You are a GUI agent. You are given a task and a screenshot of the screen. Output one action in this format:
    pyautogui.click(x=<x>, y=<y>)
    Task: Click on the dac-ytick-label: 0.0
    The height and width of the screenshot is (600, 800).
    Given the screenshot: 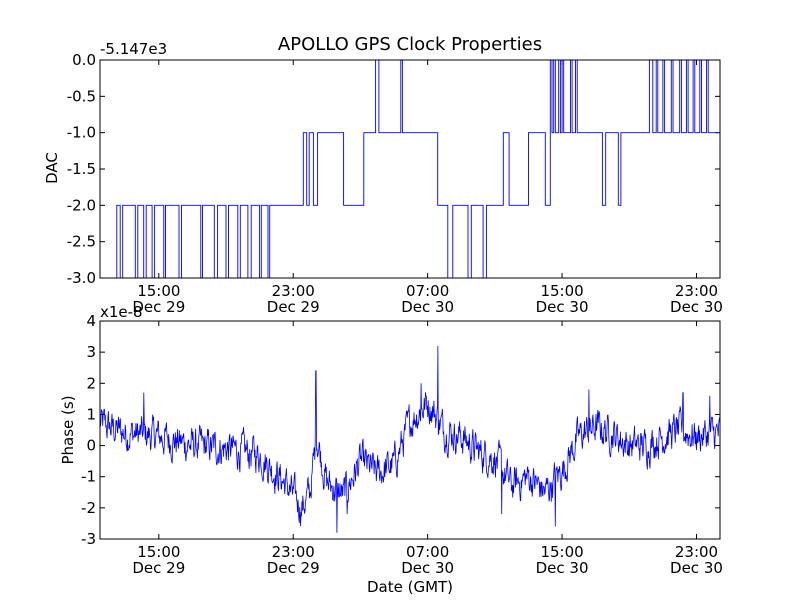 What is the action you would take?
    pyautogui.click(x=84, y=60)
    